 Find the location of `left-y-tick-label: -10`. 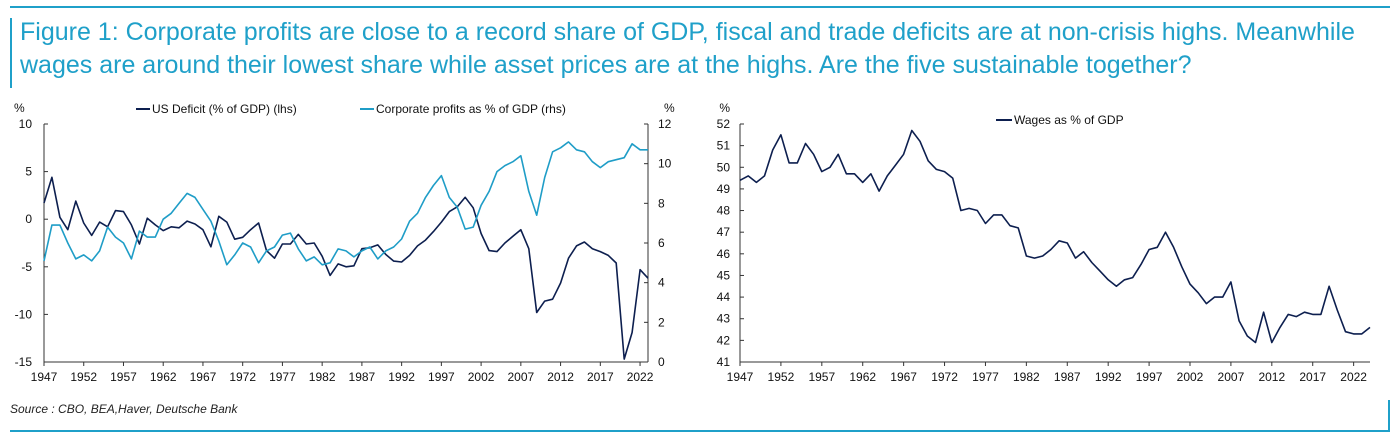

left-y-tick-label: -10 is located at coordinates (24, 314).